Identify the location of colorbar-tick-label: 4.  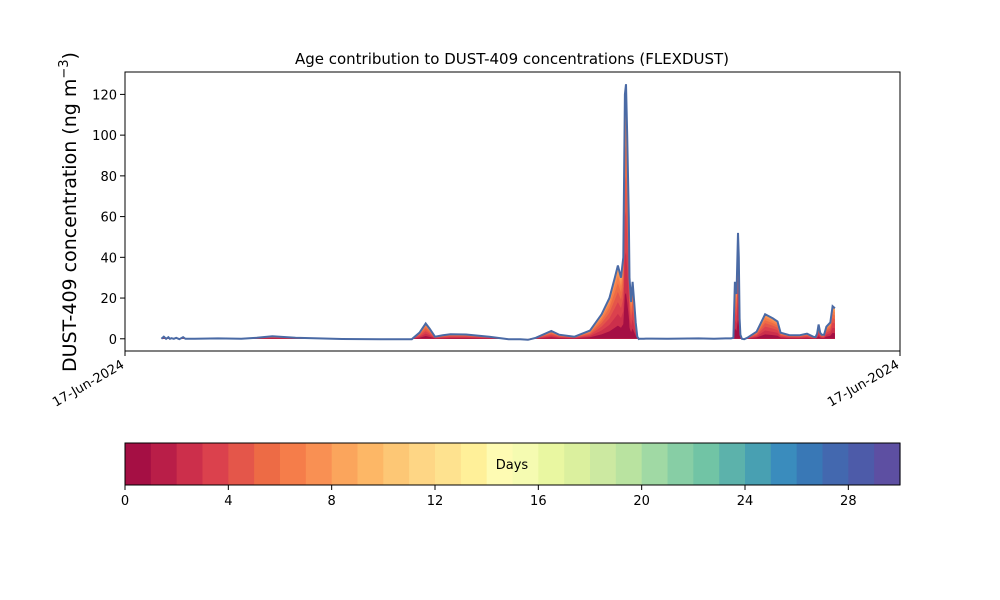
(228, 501).